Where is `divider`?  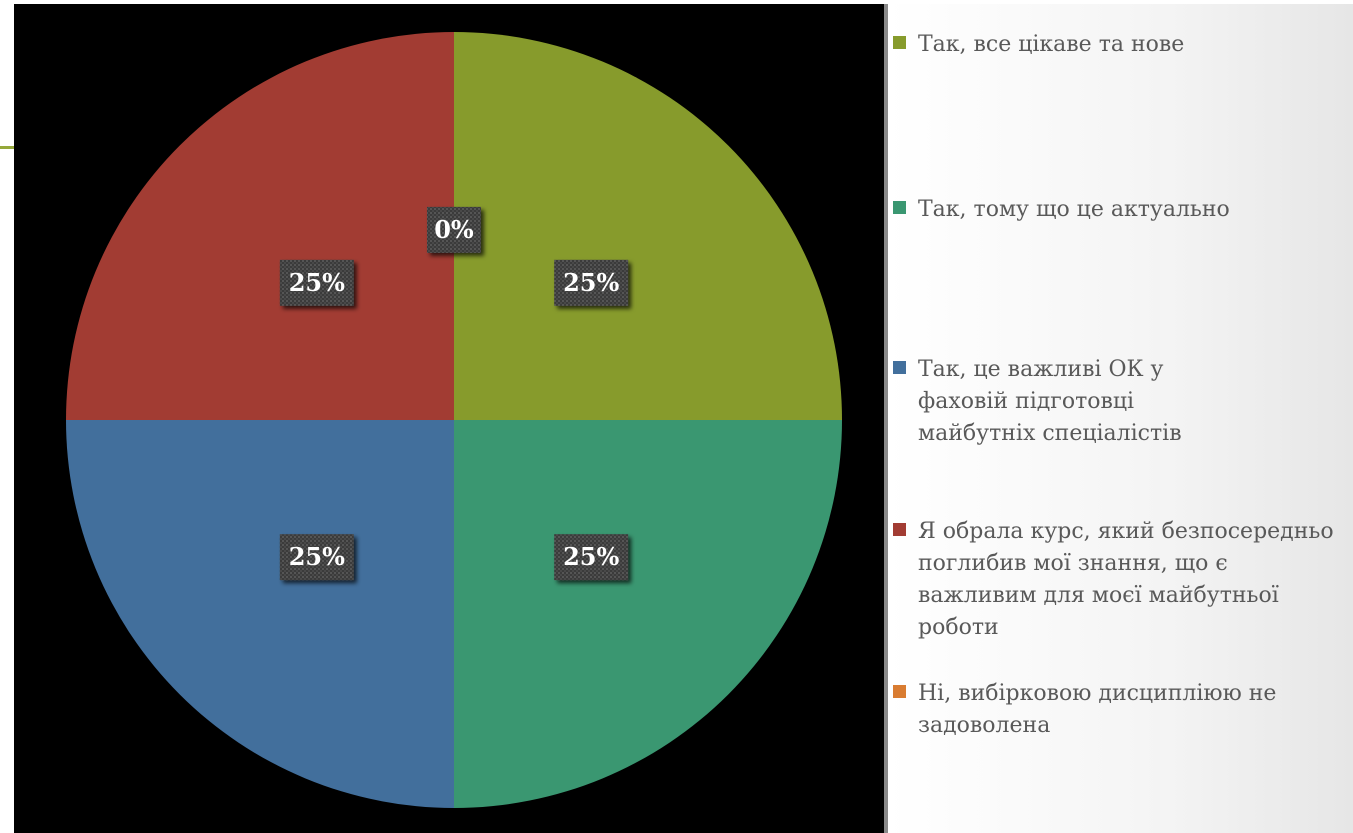
divider is located at coordinates (886, 418).